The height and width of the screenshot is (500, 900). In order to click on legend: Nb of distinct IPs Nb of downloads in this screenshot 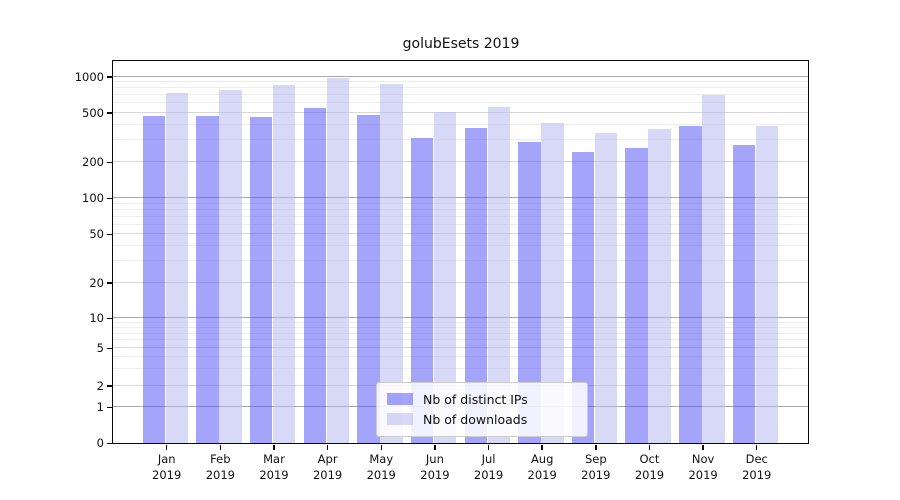, I will do `click(482, 409)`.